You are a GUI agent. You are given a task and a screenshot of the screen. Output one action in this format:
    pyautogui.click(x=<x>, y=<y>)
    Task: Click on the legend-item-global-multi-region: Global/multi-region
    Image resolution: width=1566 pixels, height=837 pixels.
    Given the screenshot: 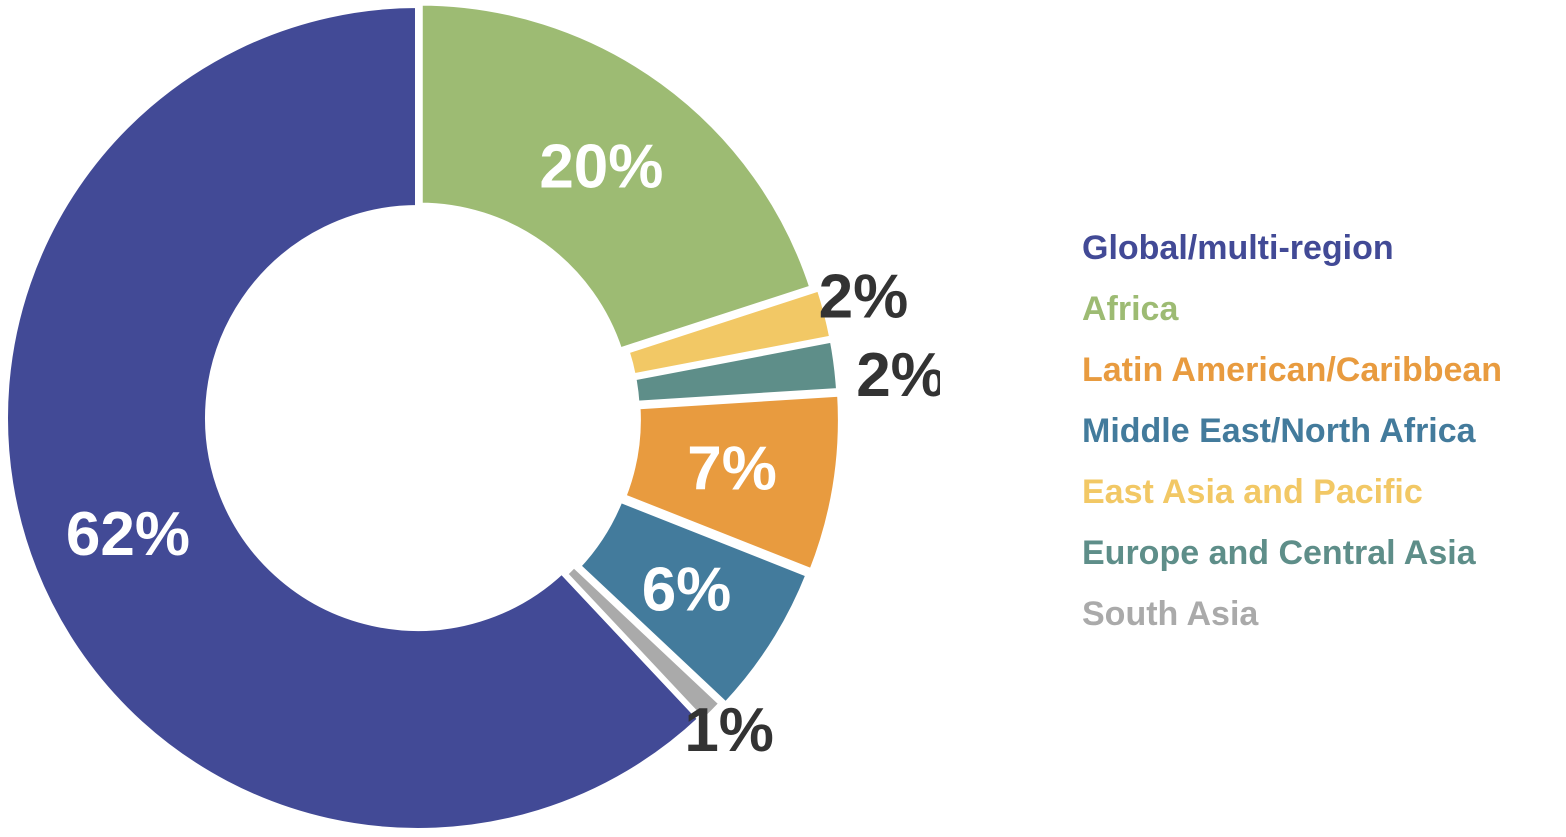 What is the action you would take?
    pyautogui.click(x=1238, y=248)
    